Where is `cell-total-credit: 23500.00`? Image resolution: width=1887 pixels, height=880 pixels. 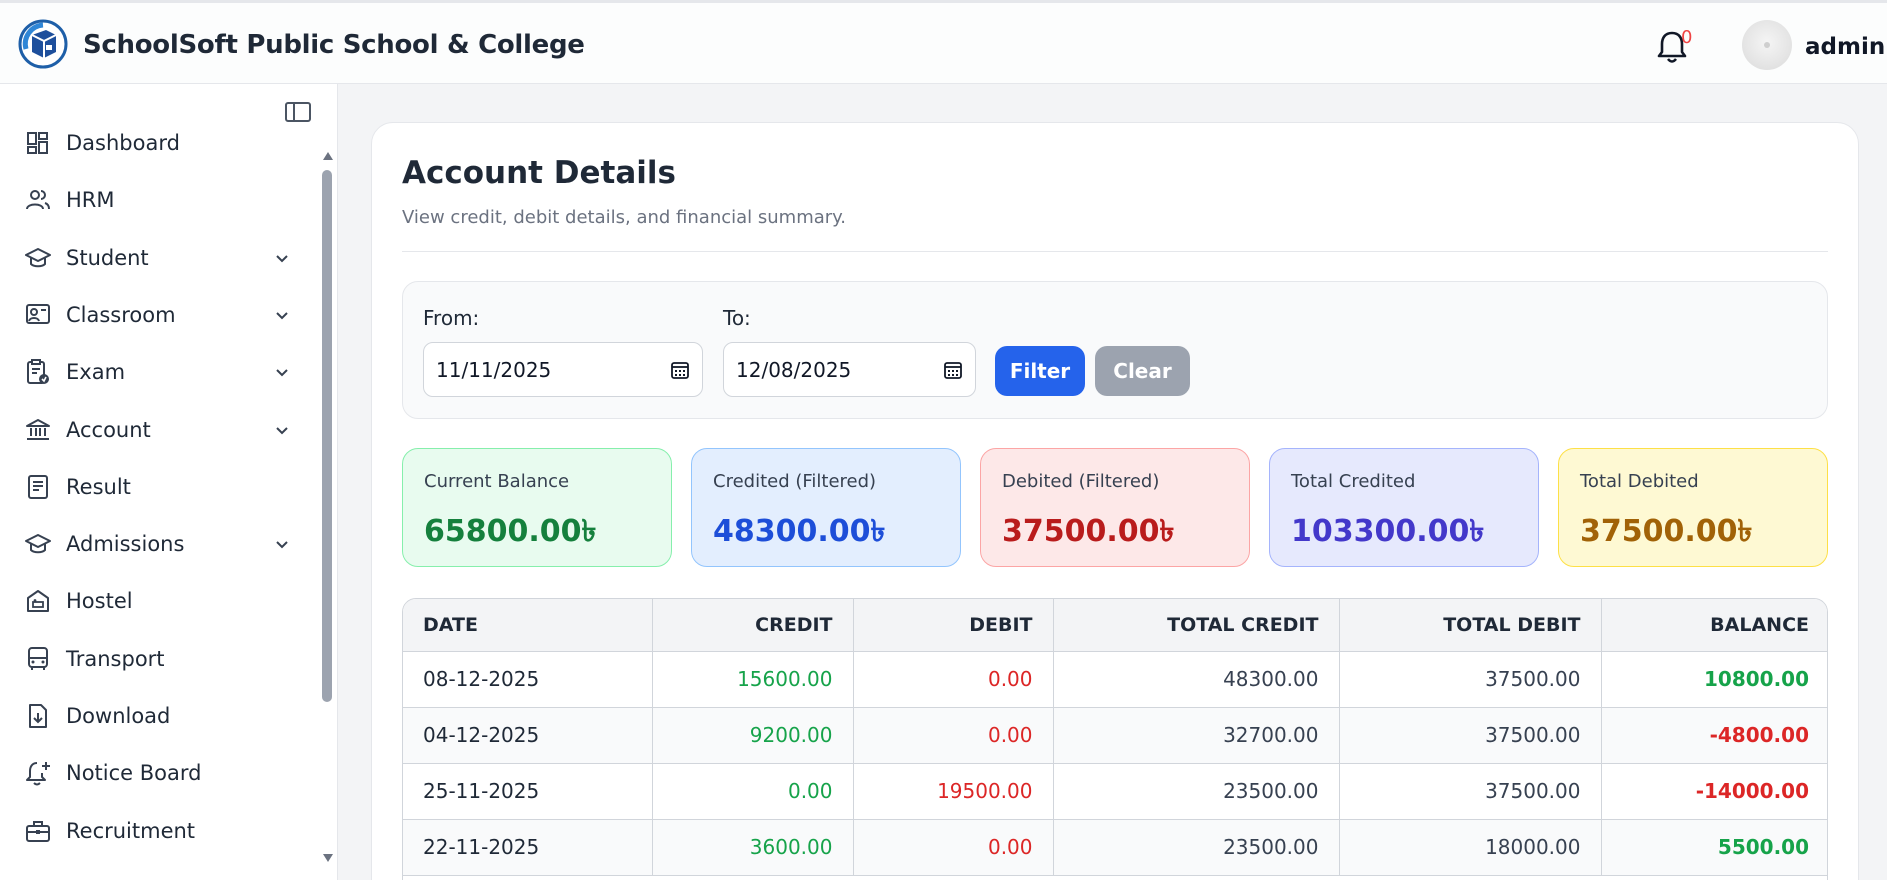
cell-total-credit: 23500.00 is located at coordinates (1196, 847).